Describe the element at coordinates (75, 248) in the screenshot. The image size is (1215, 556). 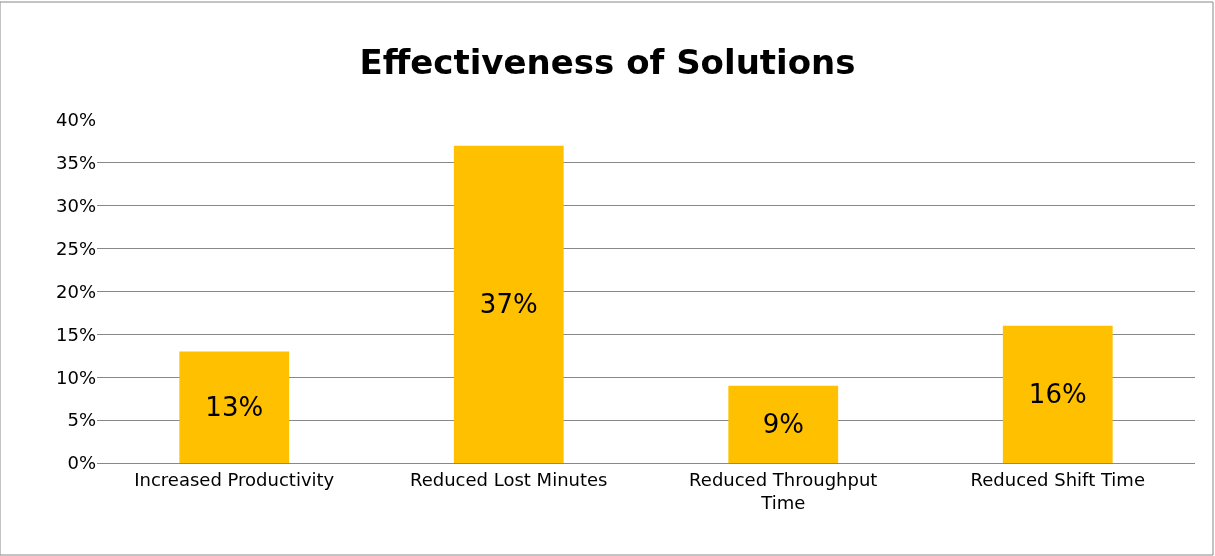
I see `y-tick-label: 25%` at that location.